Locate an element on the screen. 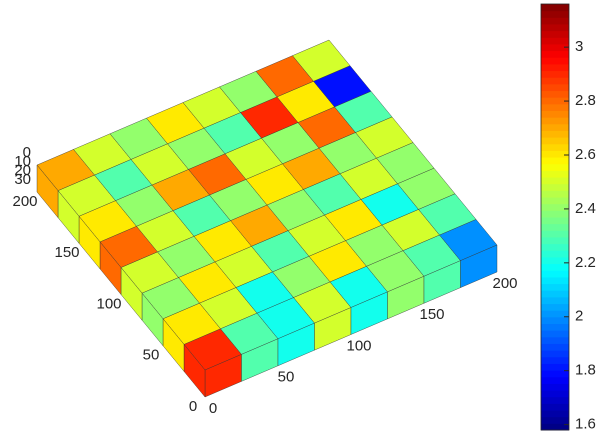 The image size is (597, 438). colorbar-tick-label: 2.6 is located at coordinates (585, 154).